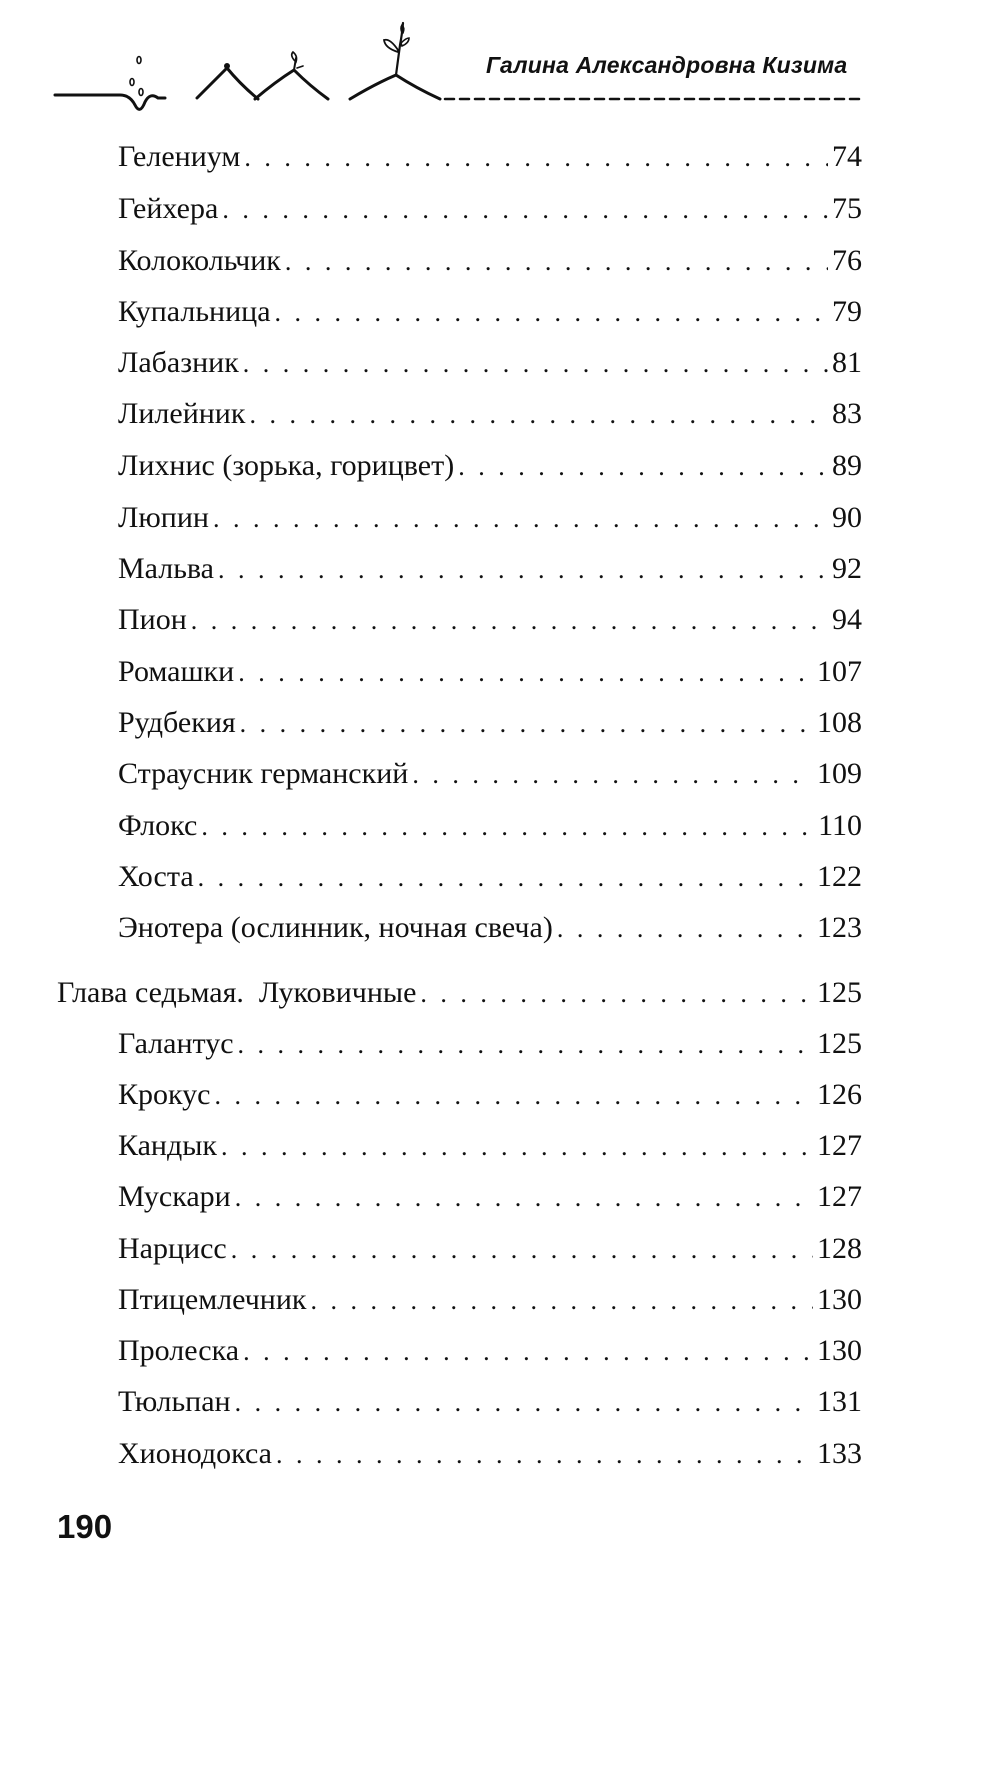 This screenshot has width=1000, height=1767. I want to click on toc-entry: Хионодокса 133, so click(490, 1457).